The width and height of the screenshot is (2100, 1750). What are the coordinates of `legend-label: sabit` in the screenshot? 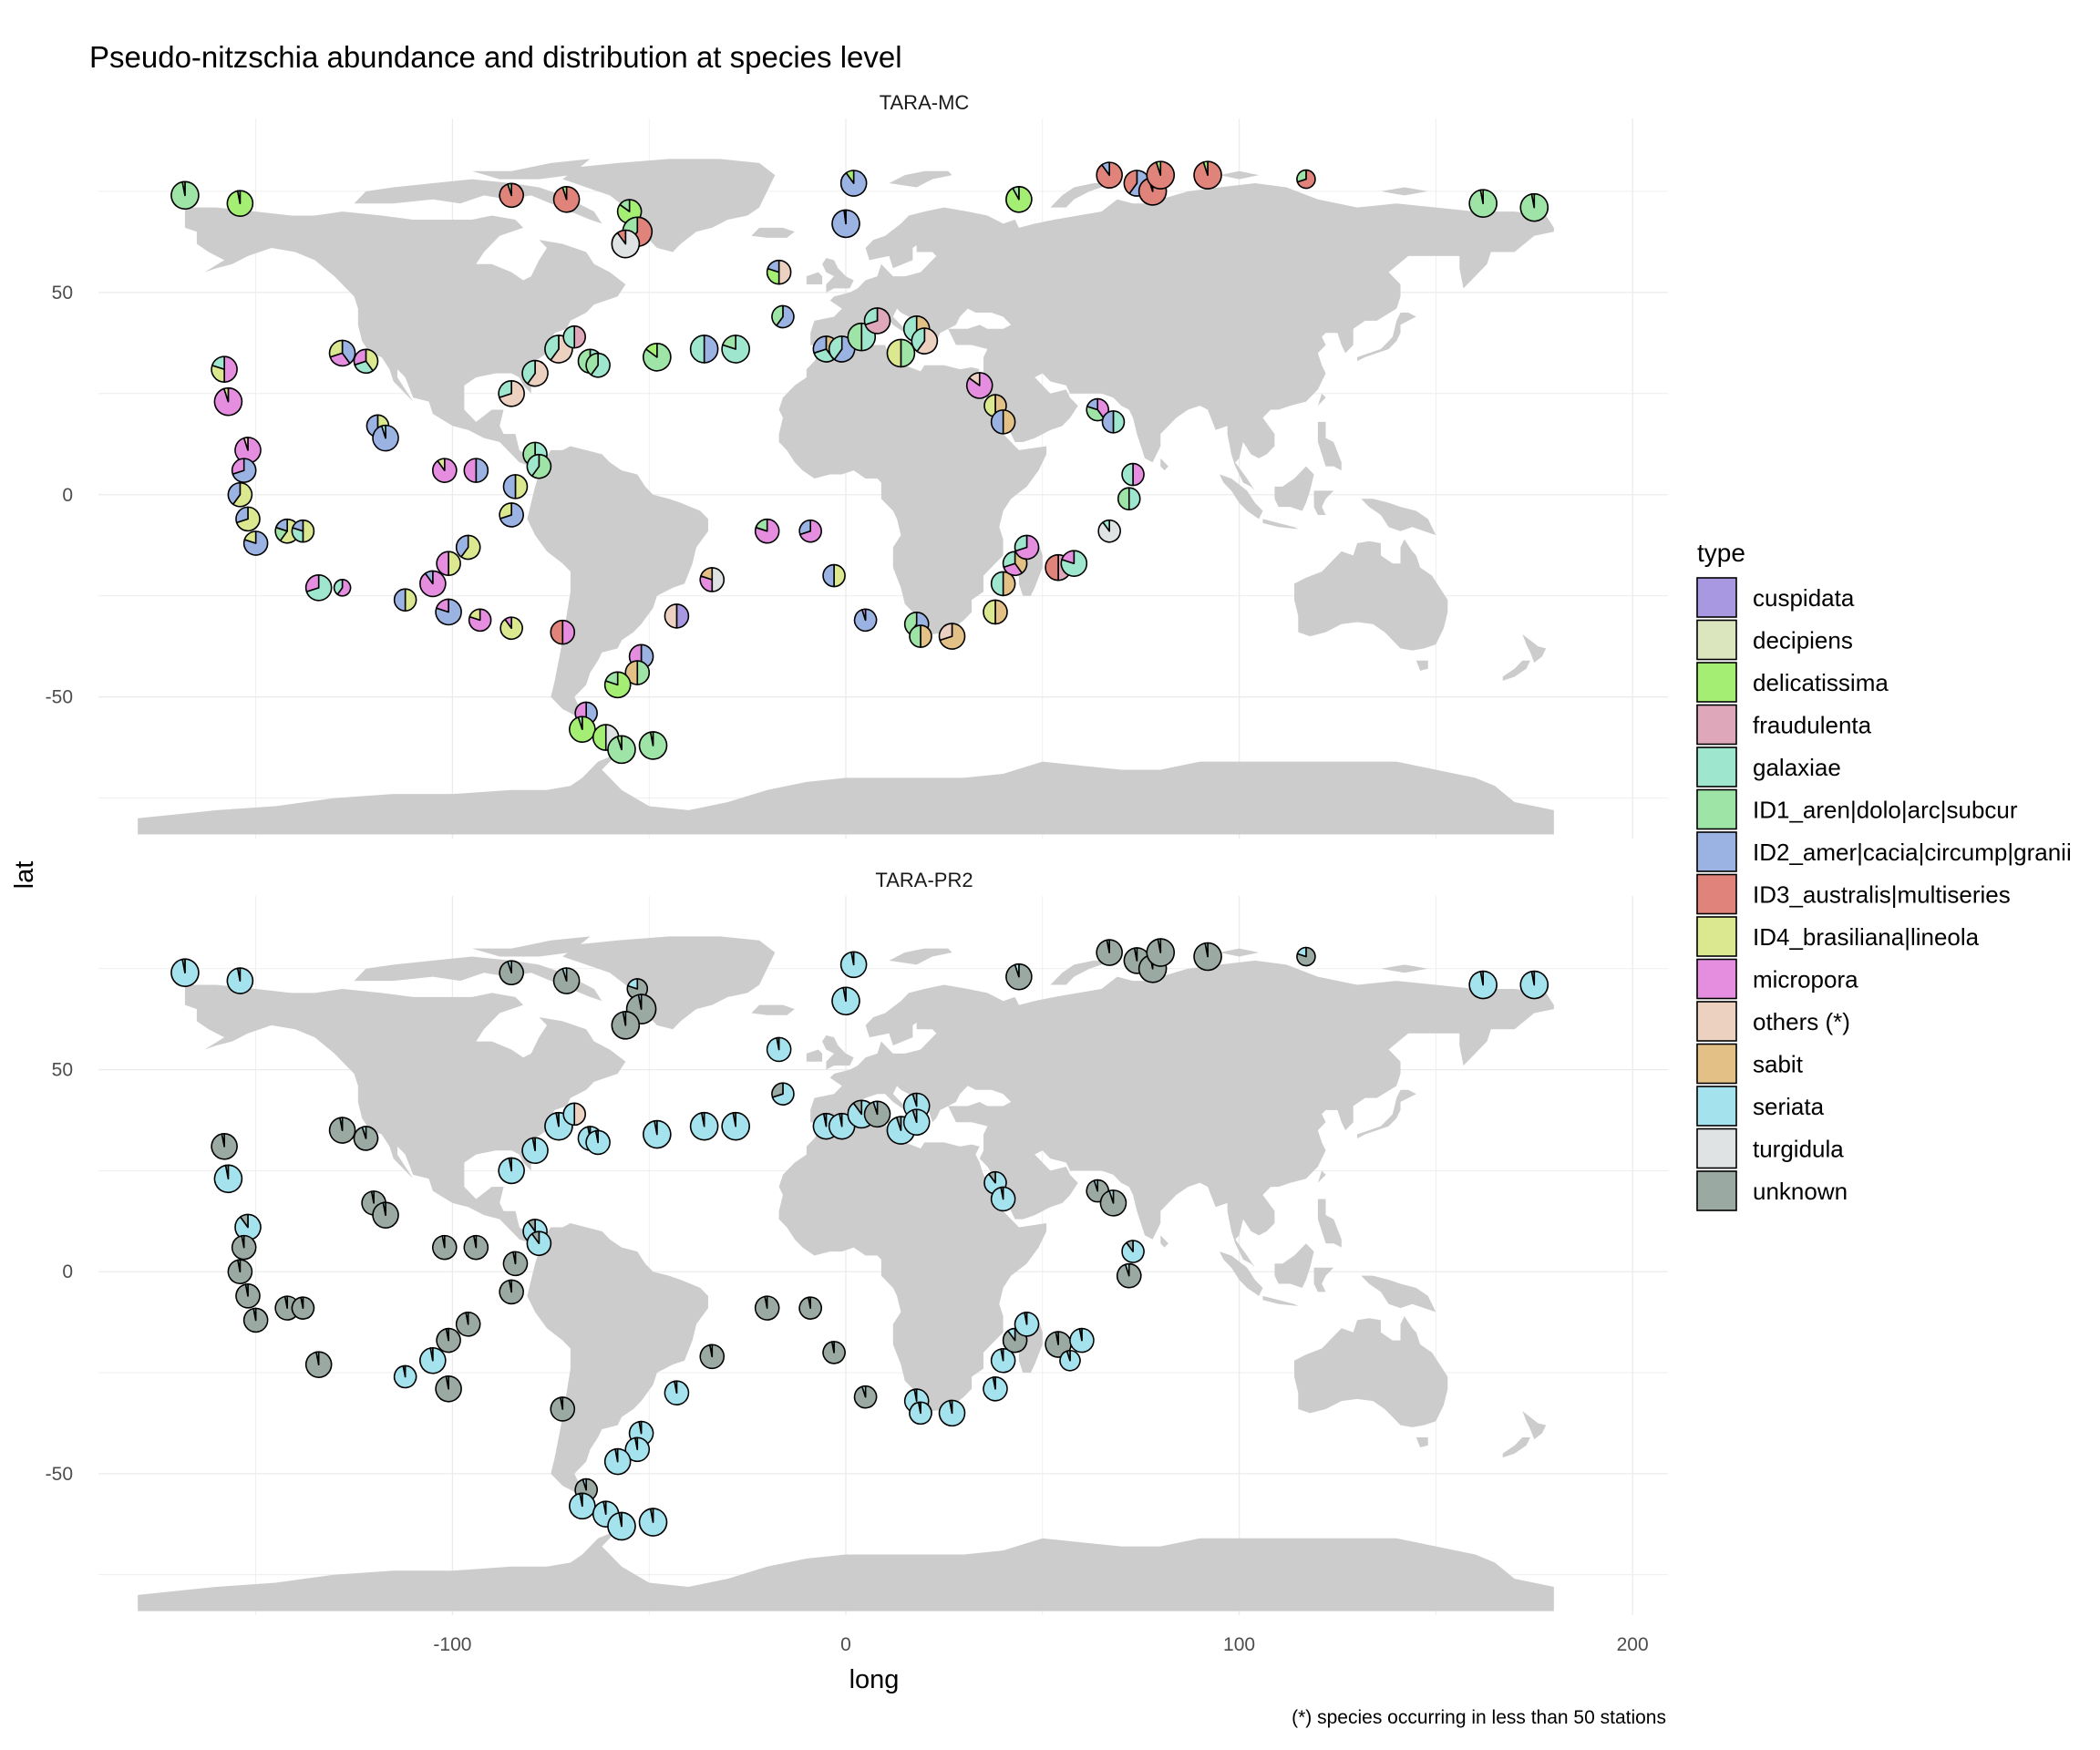 It's located at (1779, 1065).